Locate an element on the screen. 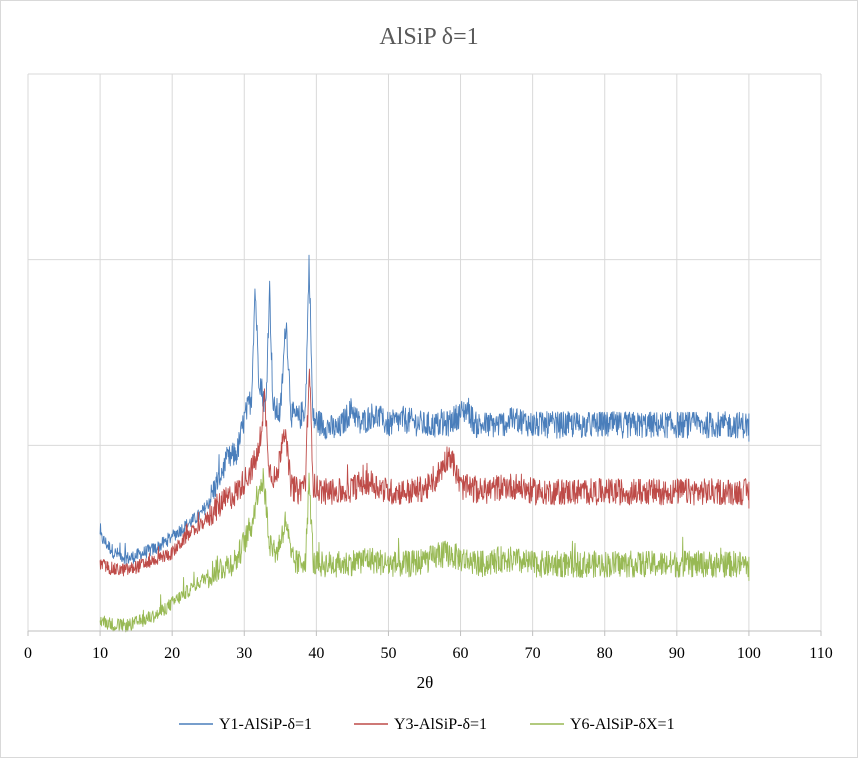 The image size is (858, 758). x-tick-label: 70 is located at coordinates (533, 653).